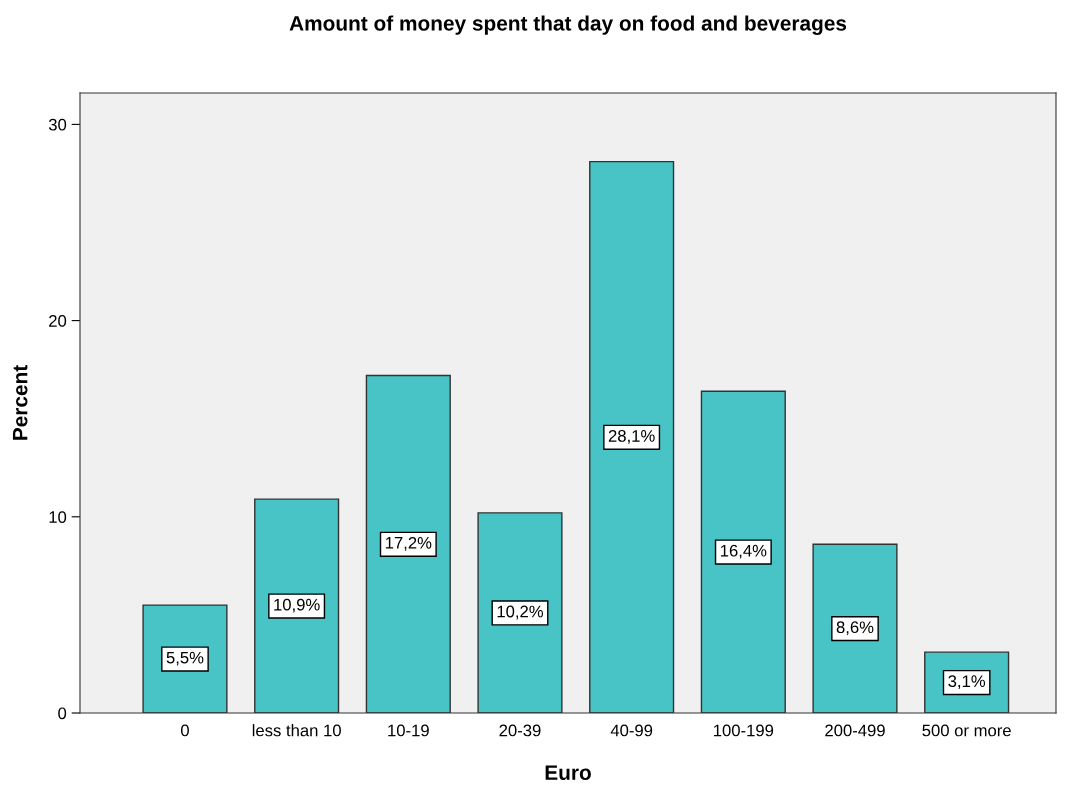 The height and width of the screenshot is (793, 1073). What do you see at coordinates (568, 772) in the screenshot?
I see `x-axis-title: Euro` at bounding box center [568, 772].